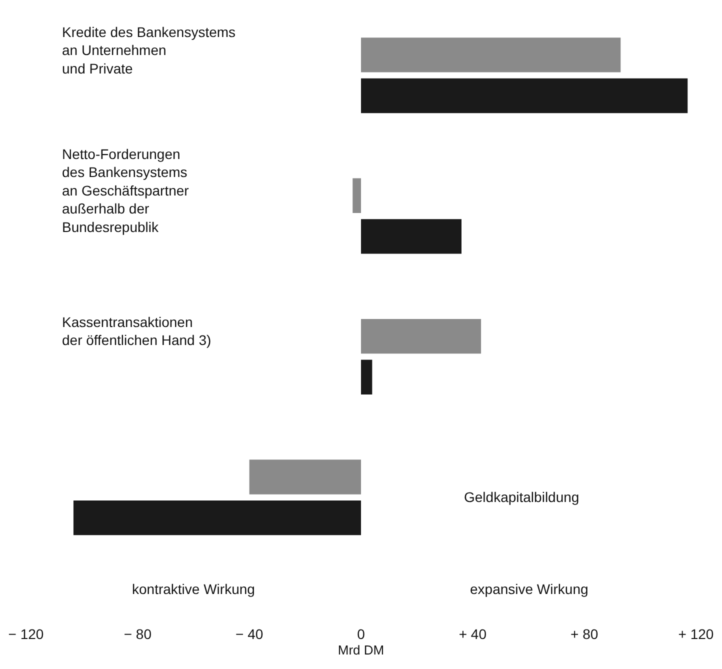 The width and height of the screenshot is (722, 669). What do you see at coordinates (472, 634) in the screenshot?
I see `x-tick-label: + 40` at bounding box center [472, 634].